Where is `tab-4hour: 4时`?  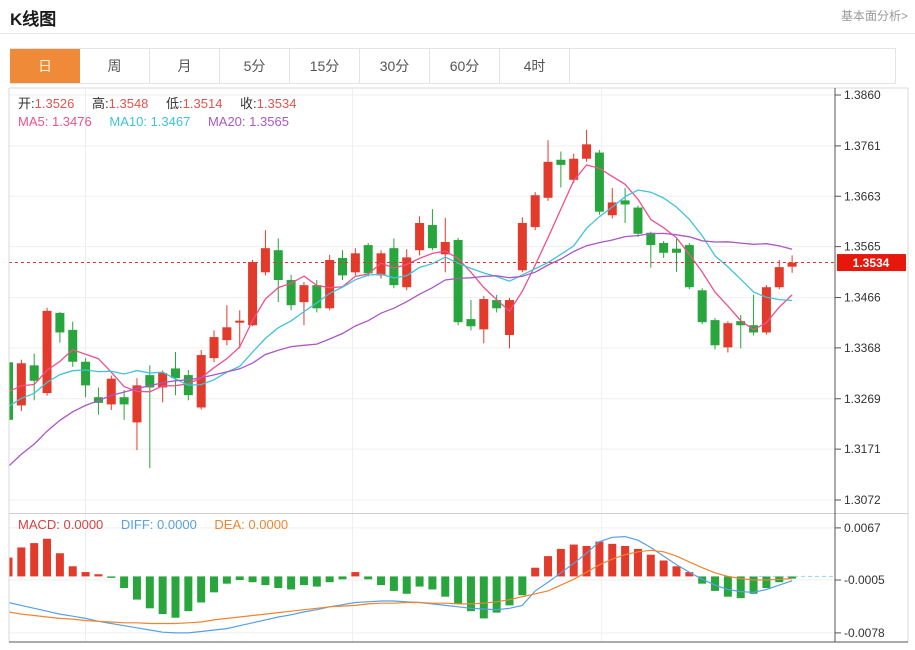 tab-4hour: 4时 is located at coordinates (535, 66).